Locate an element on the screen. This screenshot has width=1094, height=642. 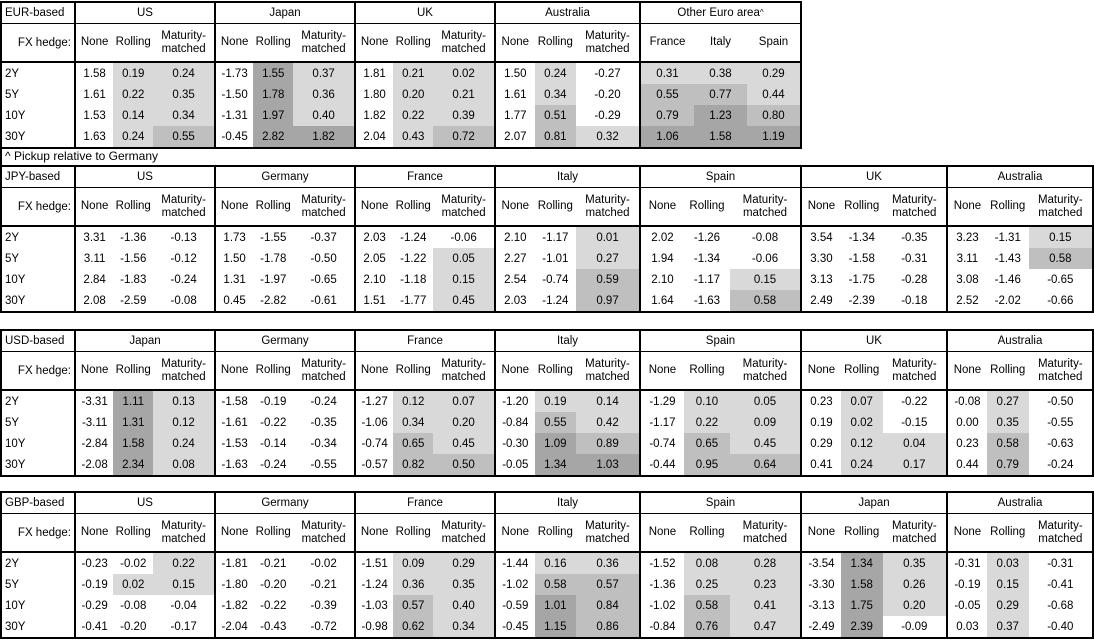
group-cells: 2.04 0.43 0.72 is located at coordinates (424, 136).